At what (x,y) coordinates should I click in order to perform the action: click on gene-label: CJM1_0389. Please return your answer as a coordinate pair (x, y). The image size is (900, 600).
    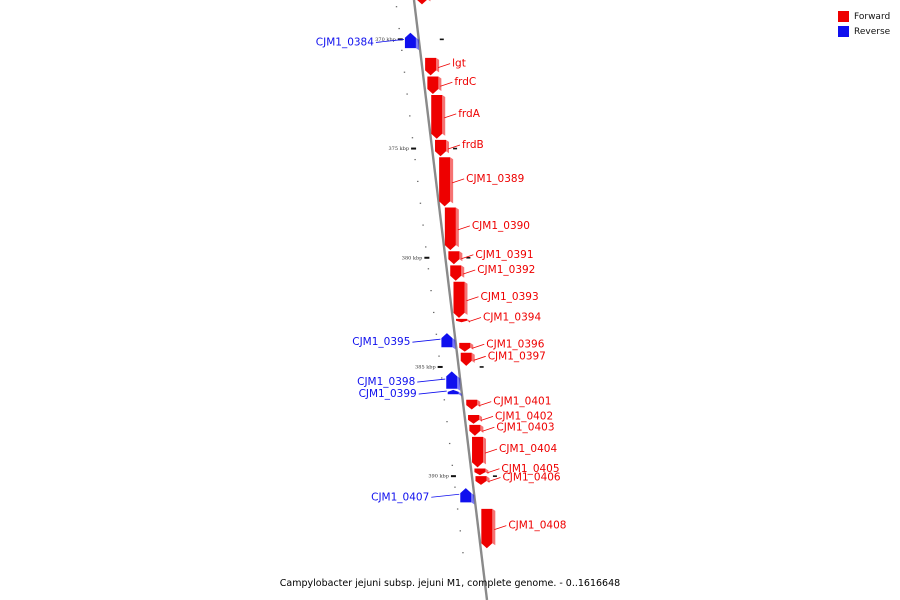
    Looking at the image, I should click on (495, 179).